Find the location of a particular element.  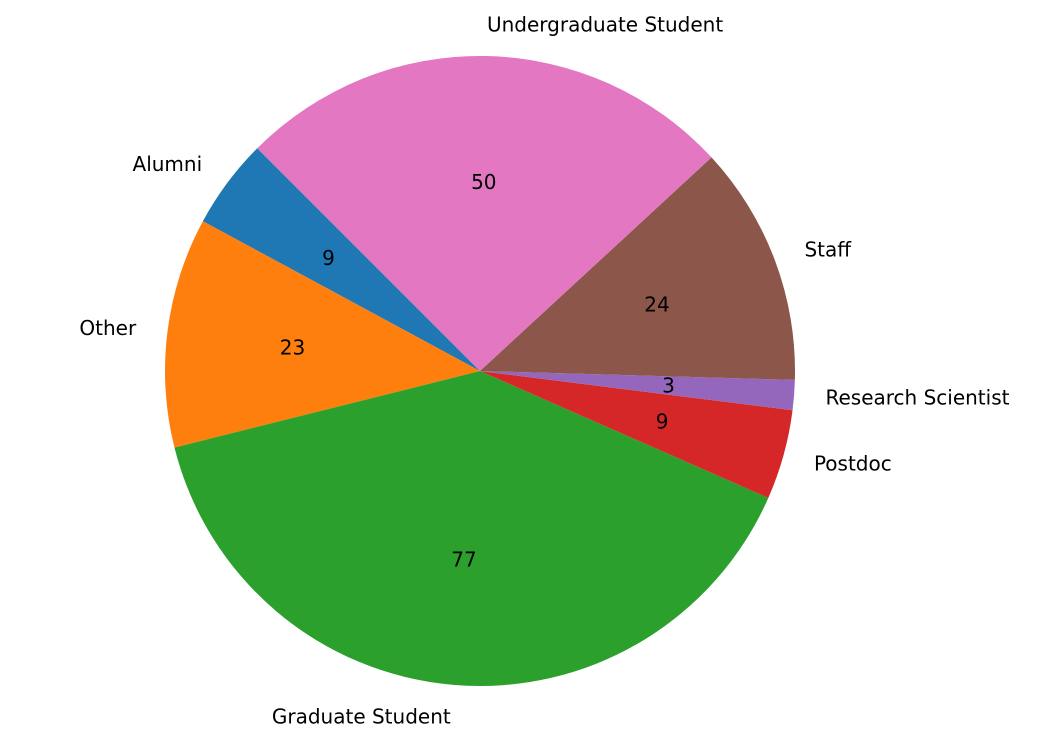

category-label-postdoc: Postdoc is located at coordinates (853, 463).